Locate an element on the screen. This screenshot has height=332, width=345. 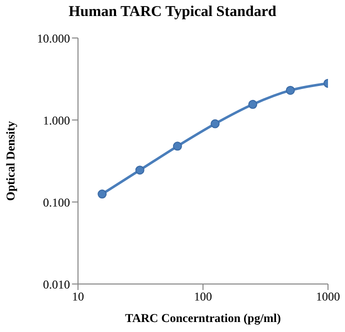
x-tick-label: 100 is located at coordinates (203, 297).